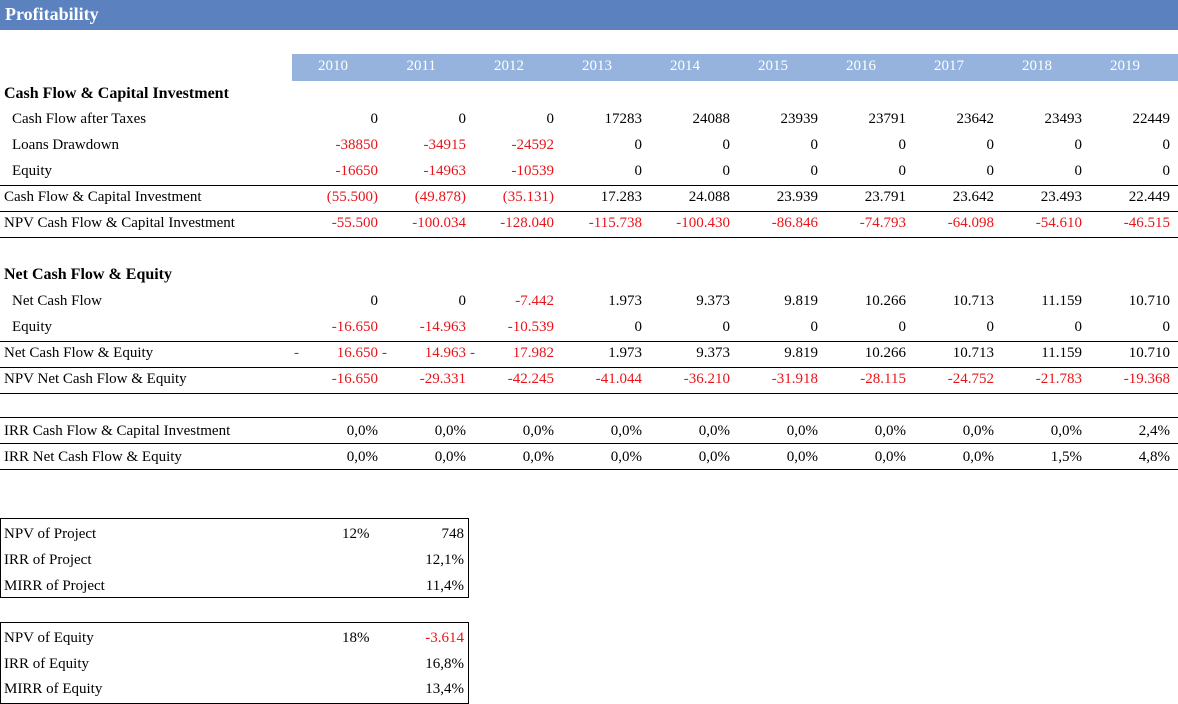 The image size is (1178, 704). I want to click on row-label: IRR Net Cash Flow & Equity, so click(93, 457).